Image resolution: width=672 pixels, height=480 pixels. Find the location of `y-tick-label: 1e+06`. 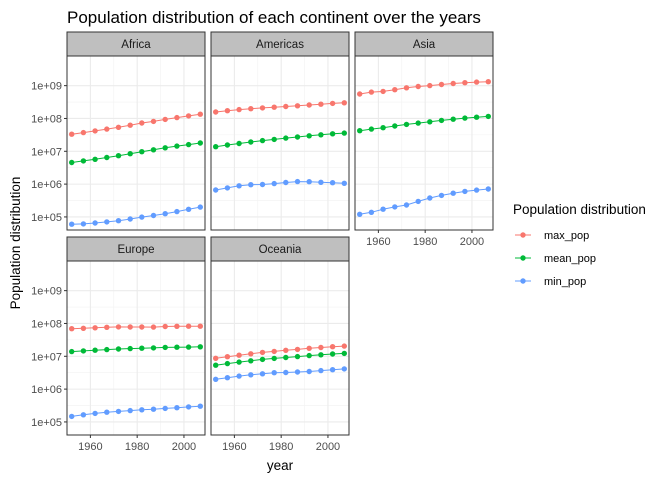

y-tick-label: 1e+06 is located at coordinates (46, 390).